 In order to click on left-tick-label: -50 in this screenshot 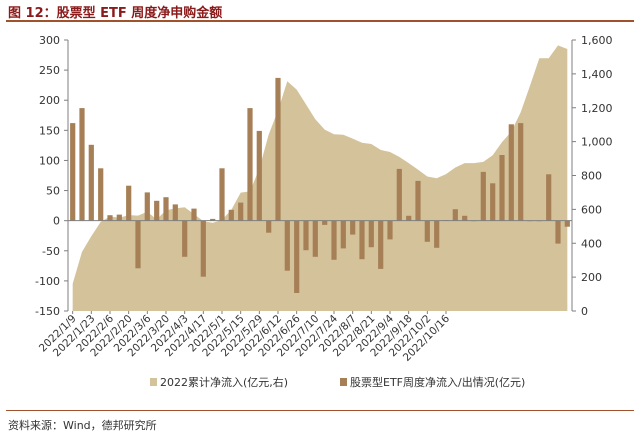, I will do `click(51, 251)`.